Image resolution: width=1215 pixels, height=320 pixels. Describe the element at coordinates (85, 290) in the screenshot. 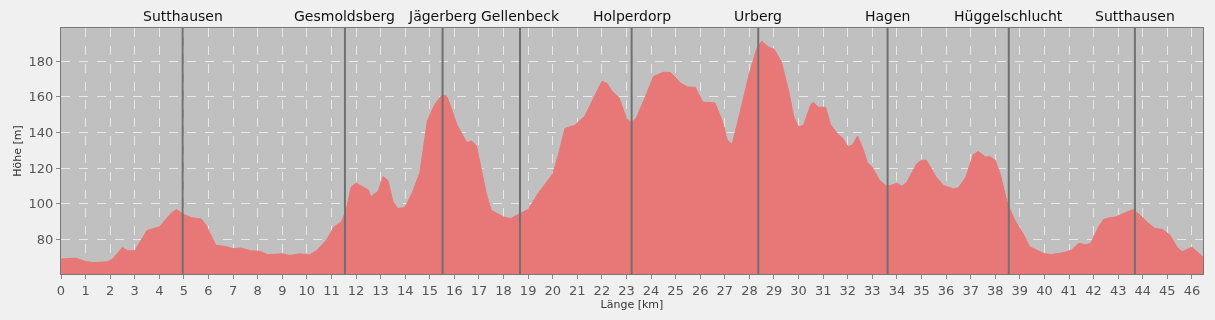

I see `x-tick-label: 1` at that location.